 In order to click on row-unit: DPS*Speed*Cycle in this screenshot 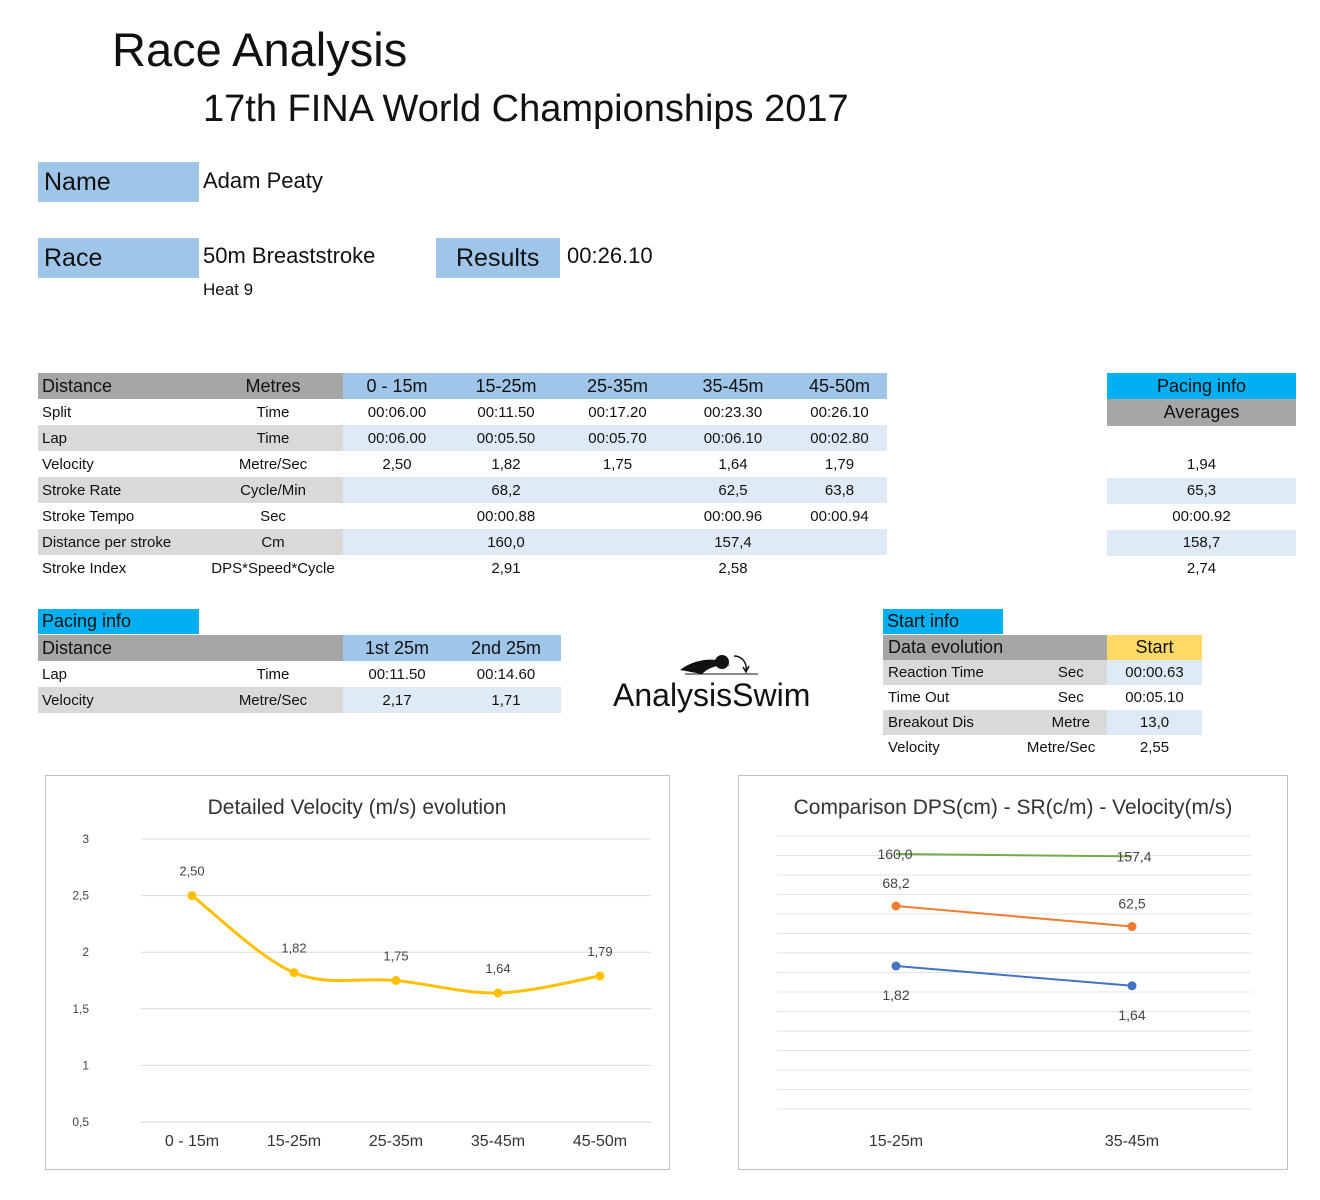, I will do `click(273, 568)`.